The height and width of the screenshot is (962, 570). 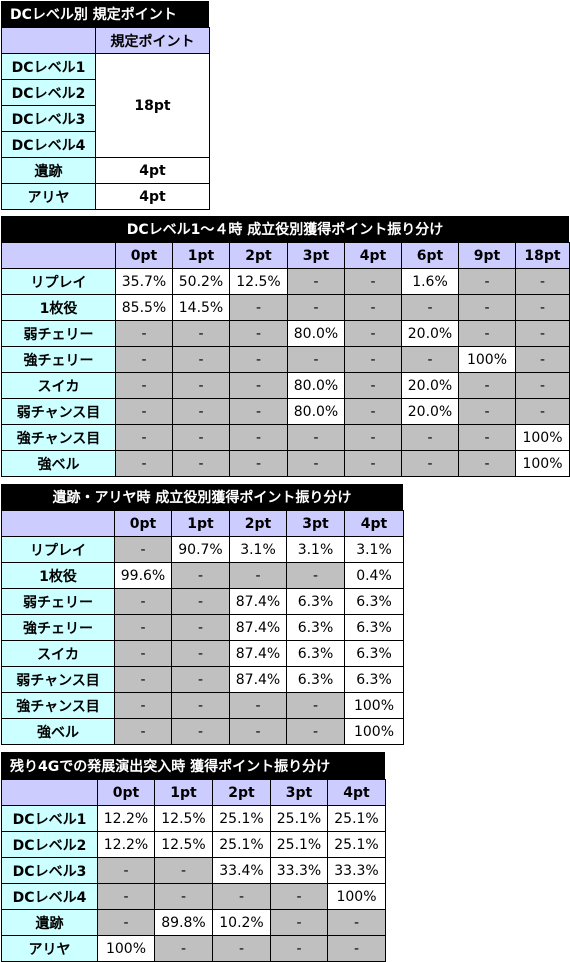 What do you see at coordinates (201, 281) in the screenshot?
I see `value-cell: 50.2%` at bounding box center [201, 281].